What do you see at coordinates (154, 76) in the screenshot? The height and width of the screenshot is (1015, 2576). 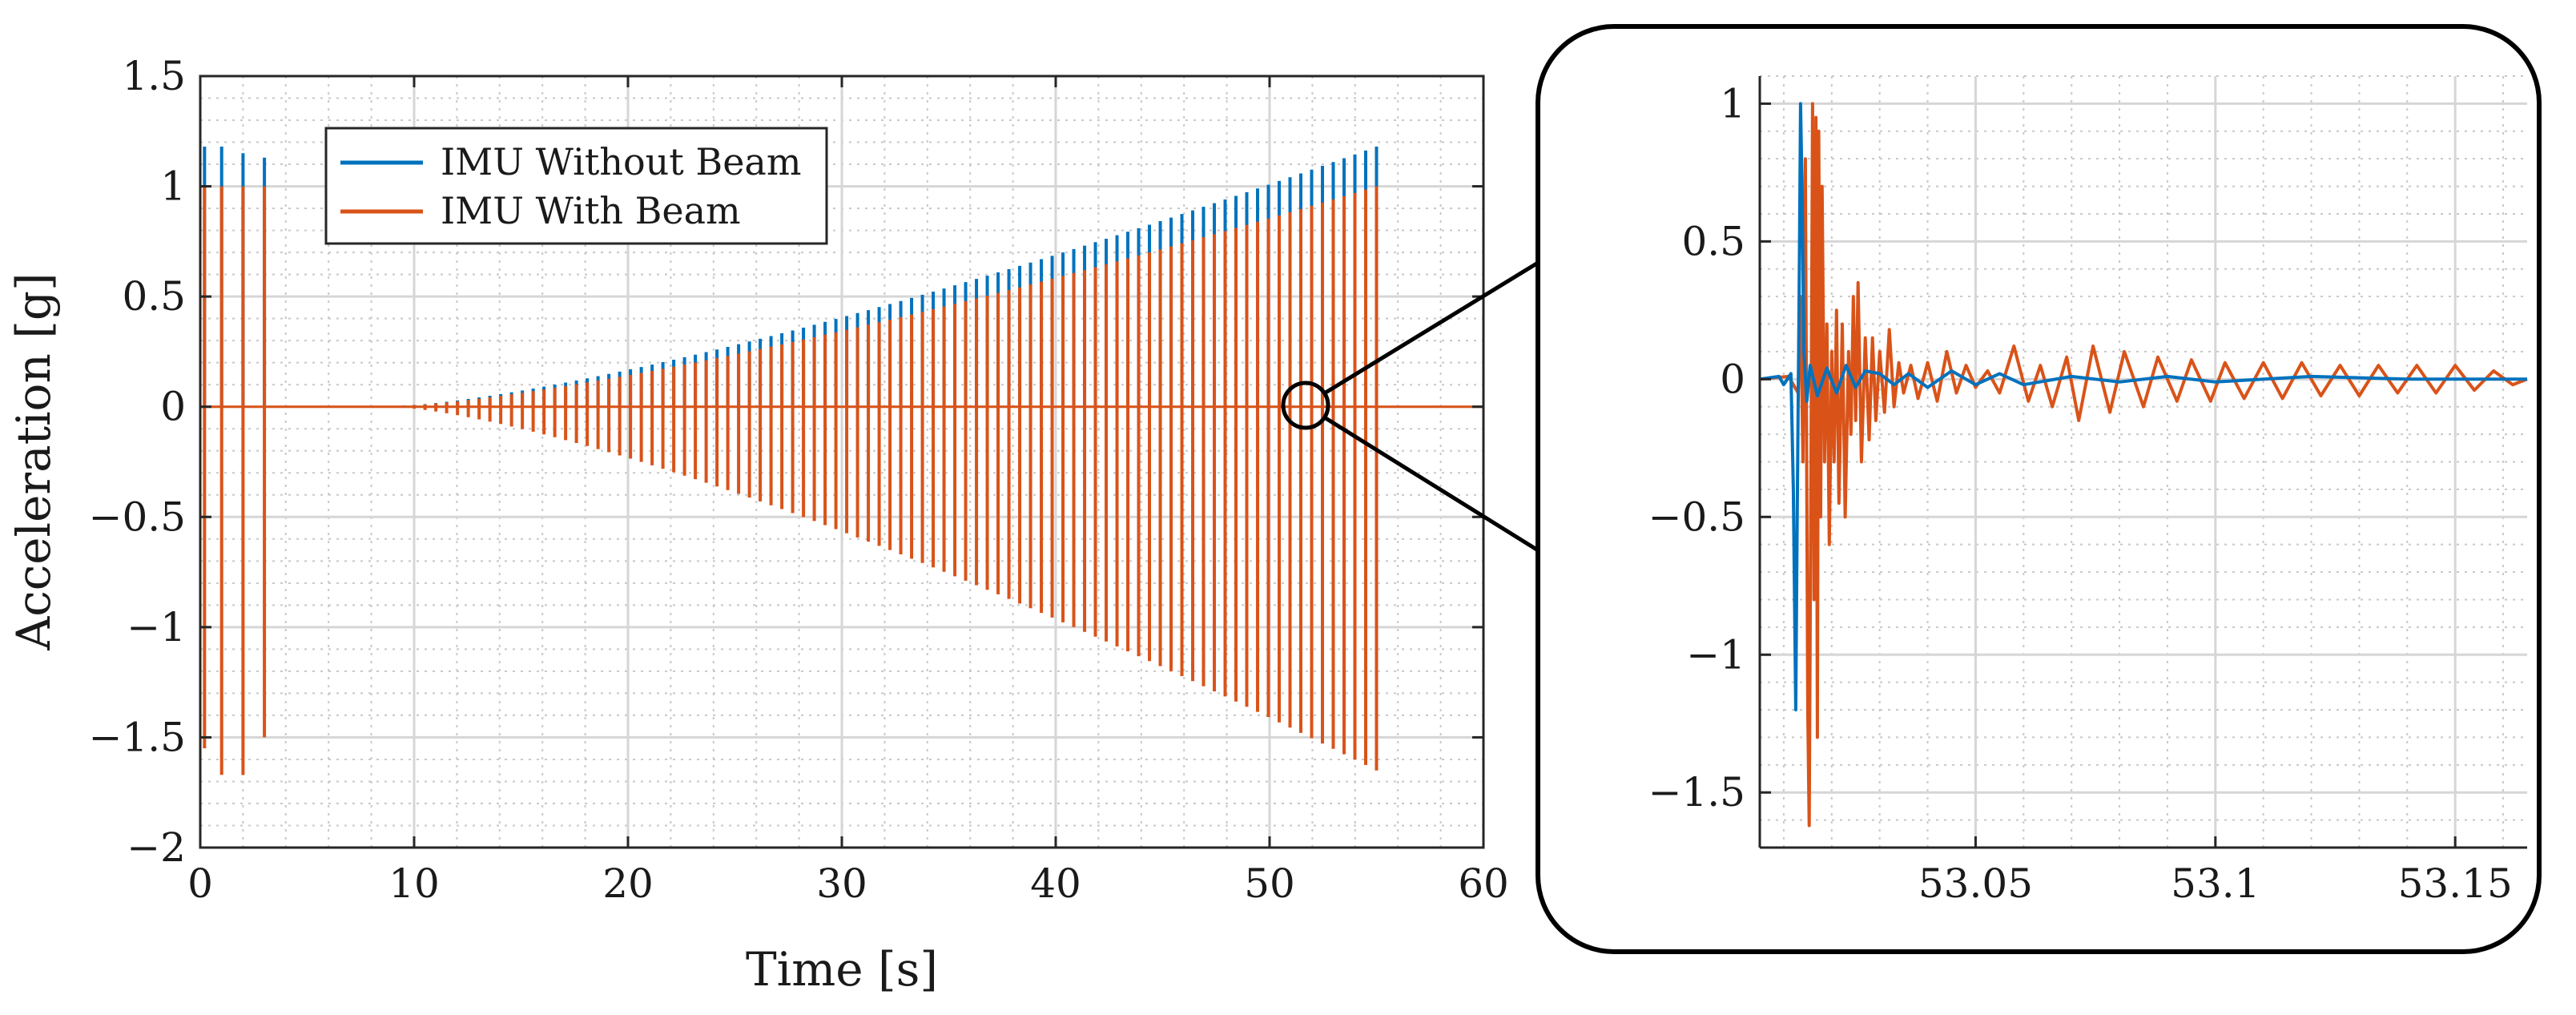 I see `main-y-tick-label: 1.5` at bounding box center [154, 76].